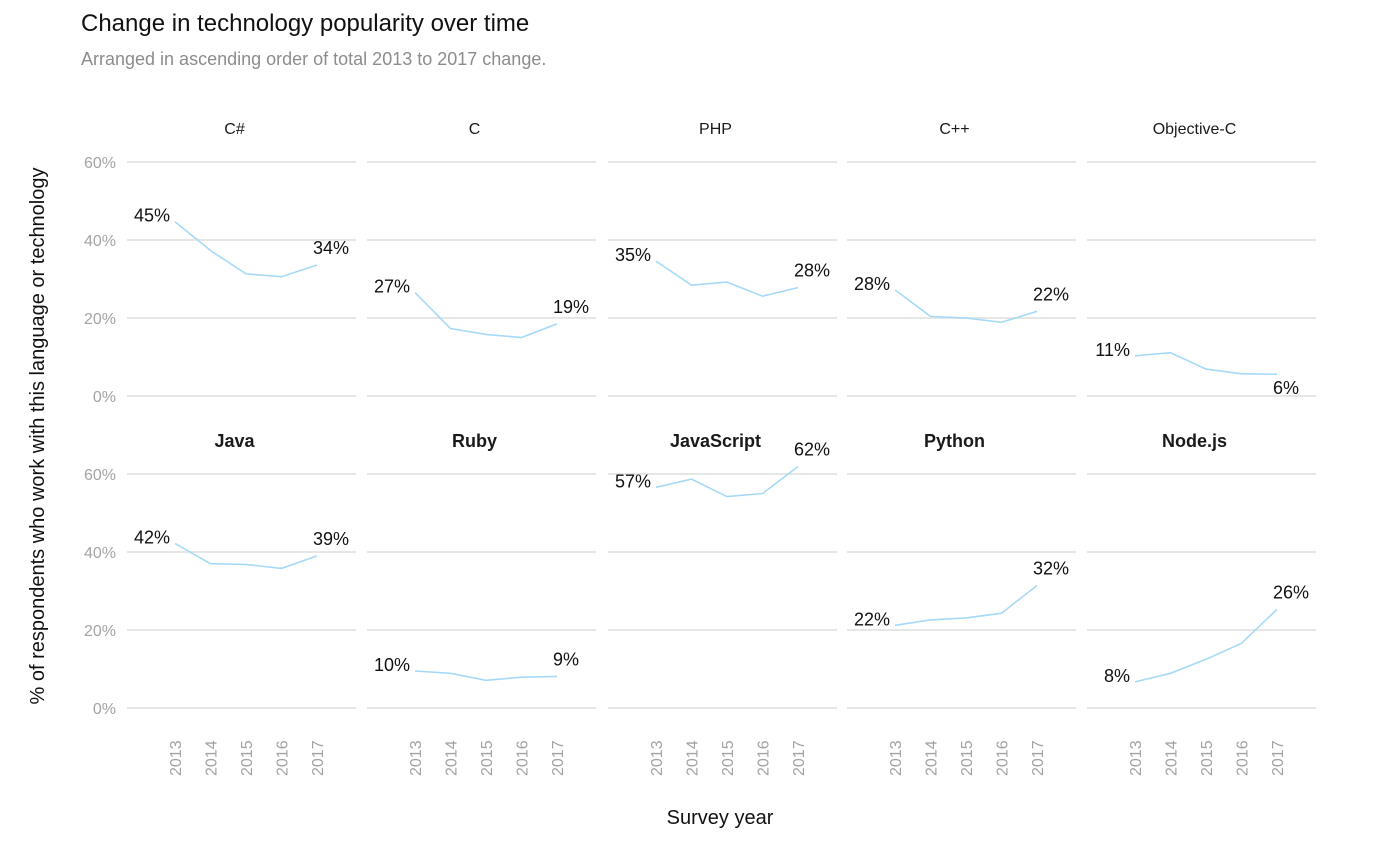 Image resolution: width=1380 pixels, height=842 pixels. What do you see at coordinates (1051, 569) in the screenshot?
I see `end-value-label: 32%` at bounding box center [1051, 569].